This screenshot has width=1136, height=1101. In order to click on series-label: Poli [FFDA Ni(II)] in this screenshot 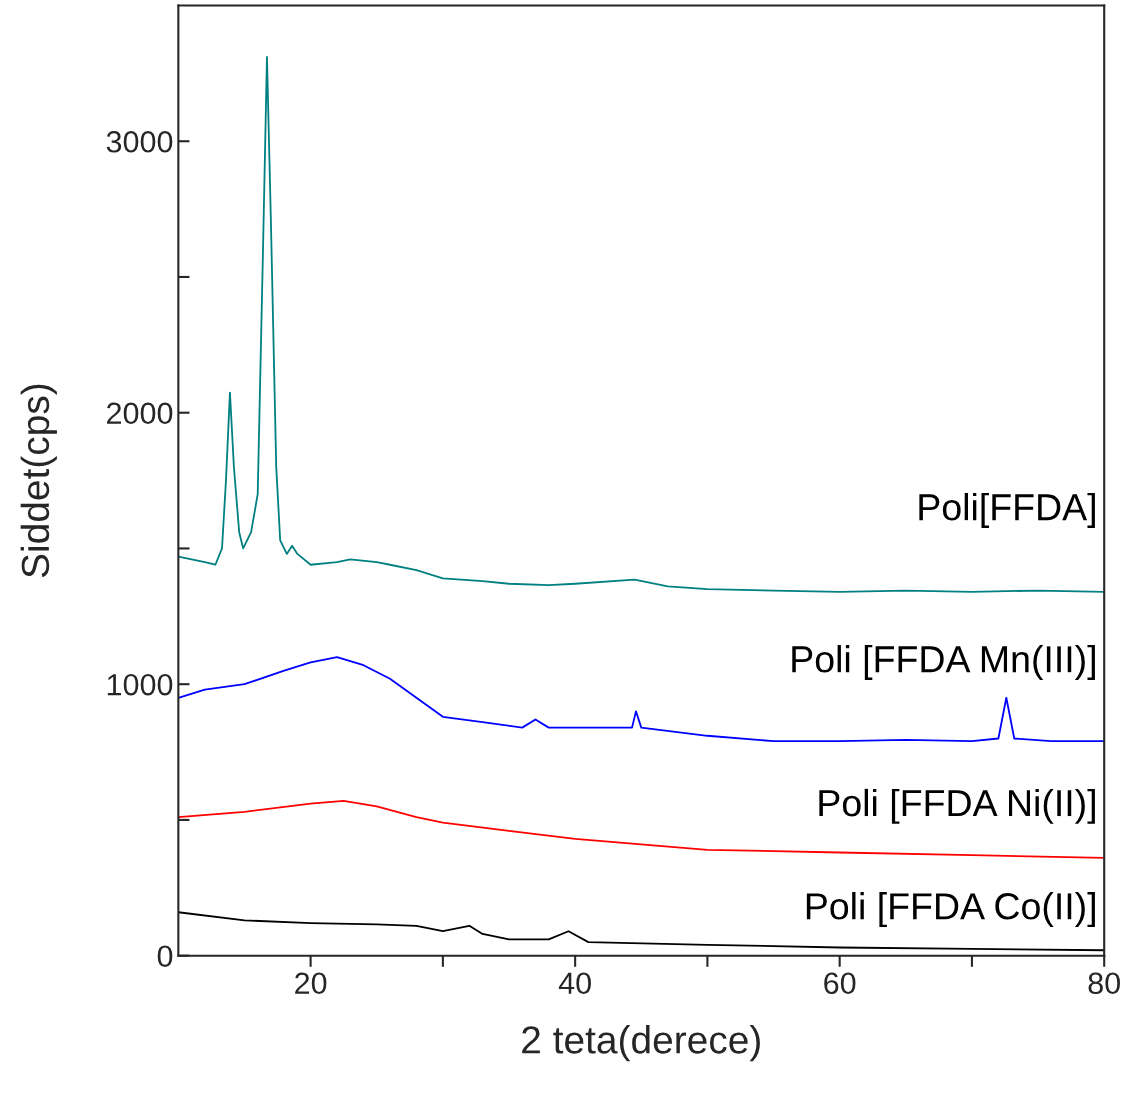, I will do `click(957, 806)`.